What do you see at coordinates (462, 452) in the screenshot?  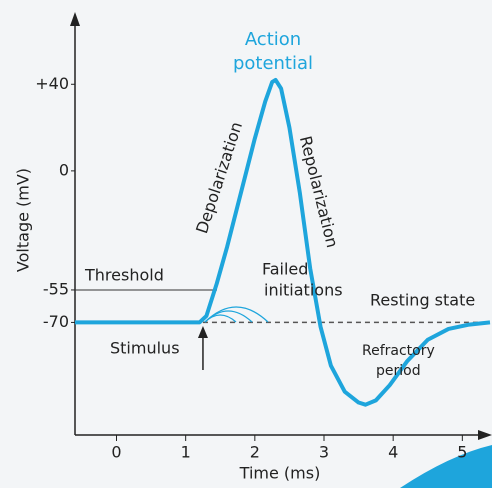 I see `x-tick-label: 5` at bounding box center [462, 452].